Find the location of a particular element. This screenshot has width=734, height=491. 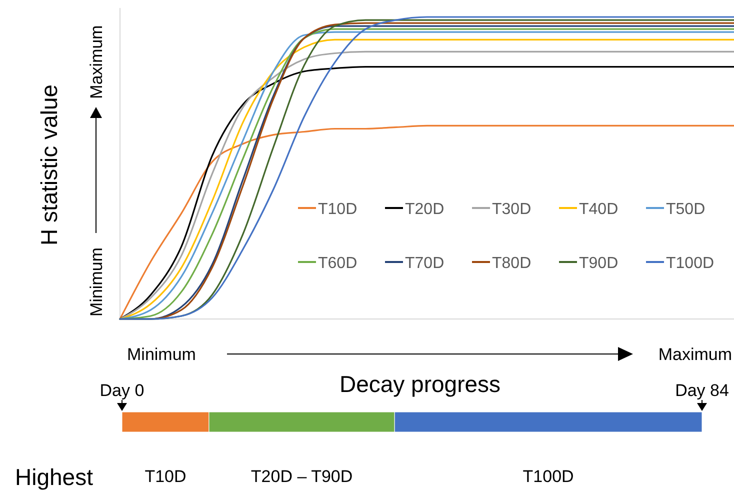

x-axis-title: Decay progress is located at coordinates (420, 384).